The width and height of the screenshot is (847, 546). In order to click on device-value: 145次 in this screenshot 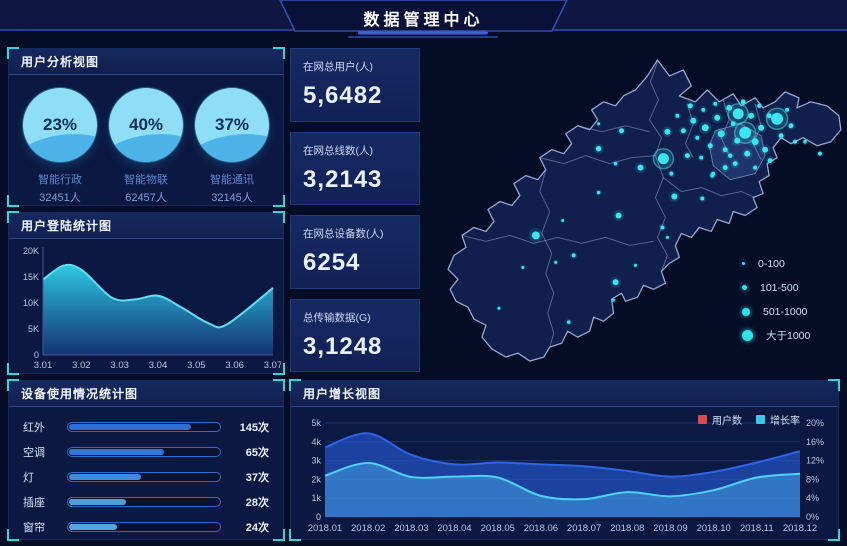, I will do `click(254, 427)`.